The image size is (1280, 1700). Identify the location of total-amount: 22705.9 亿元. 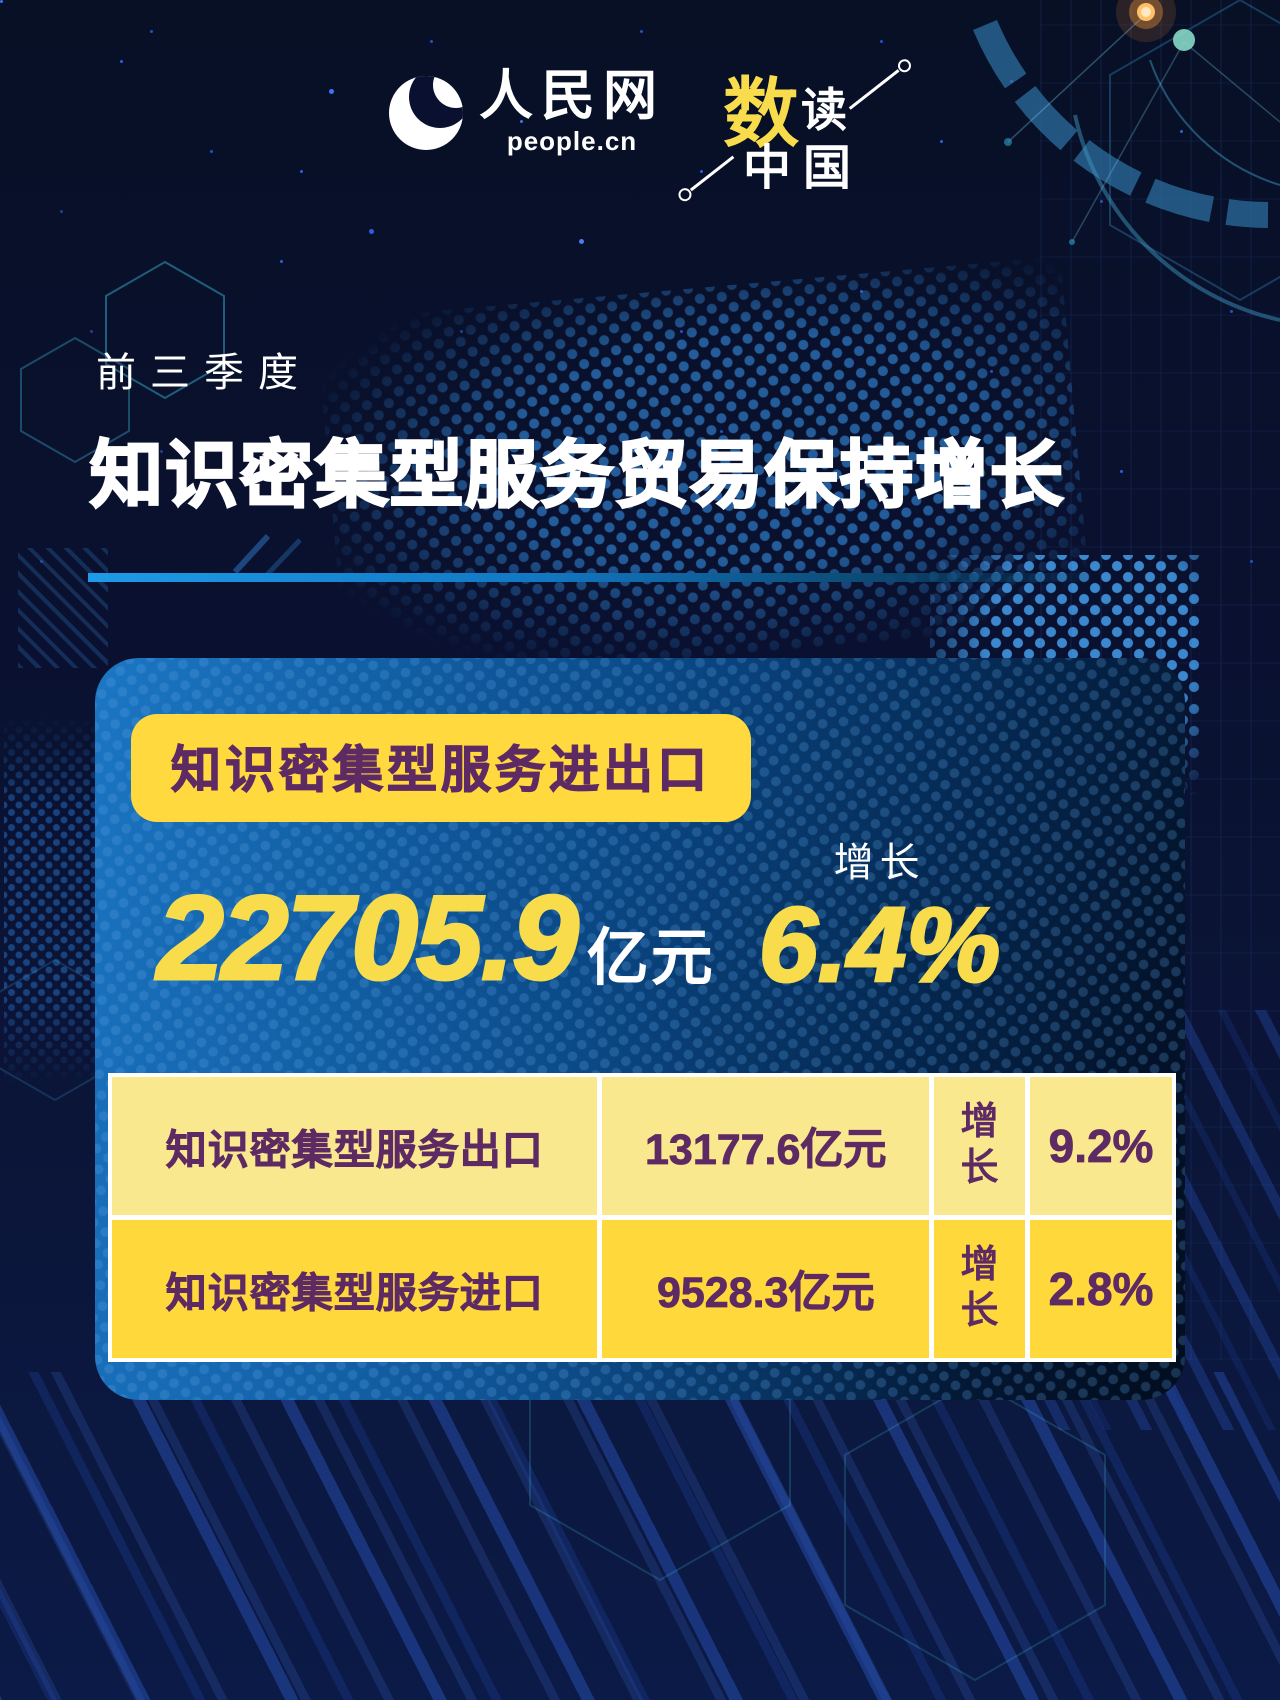
(435, 938).